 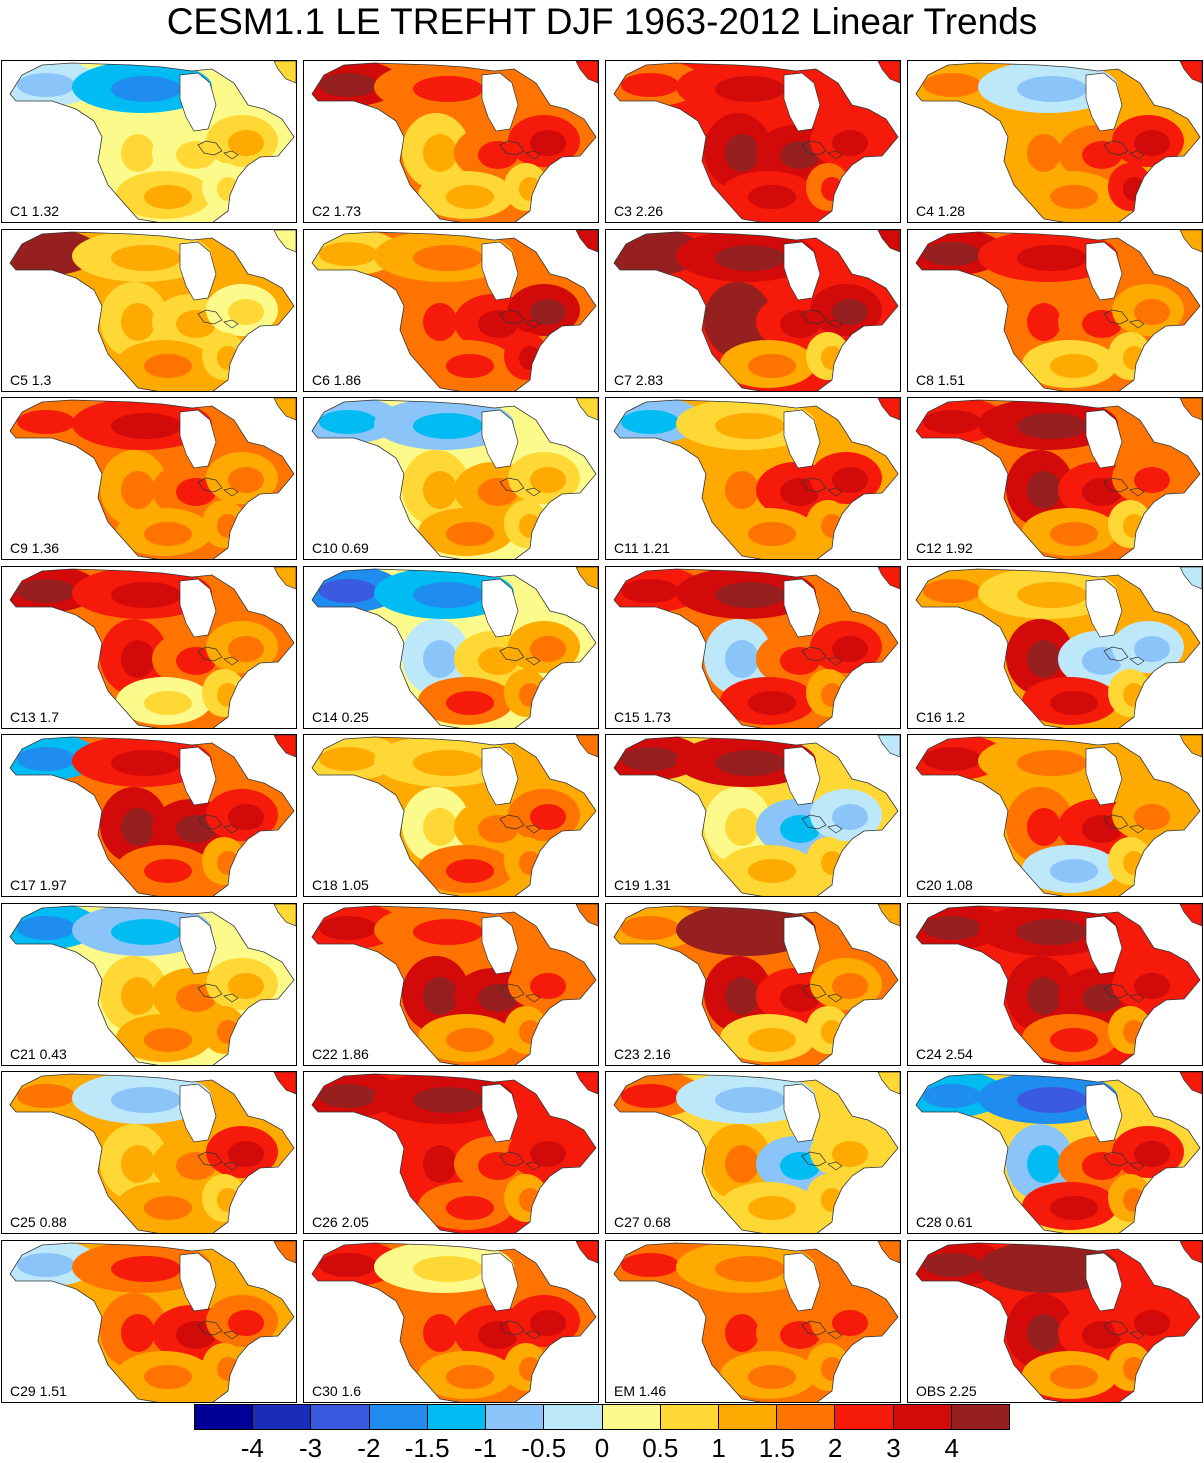 I want to click on panel-label: C3 2.26, so click(x=639, y=211).